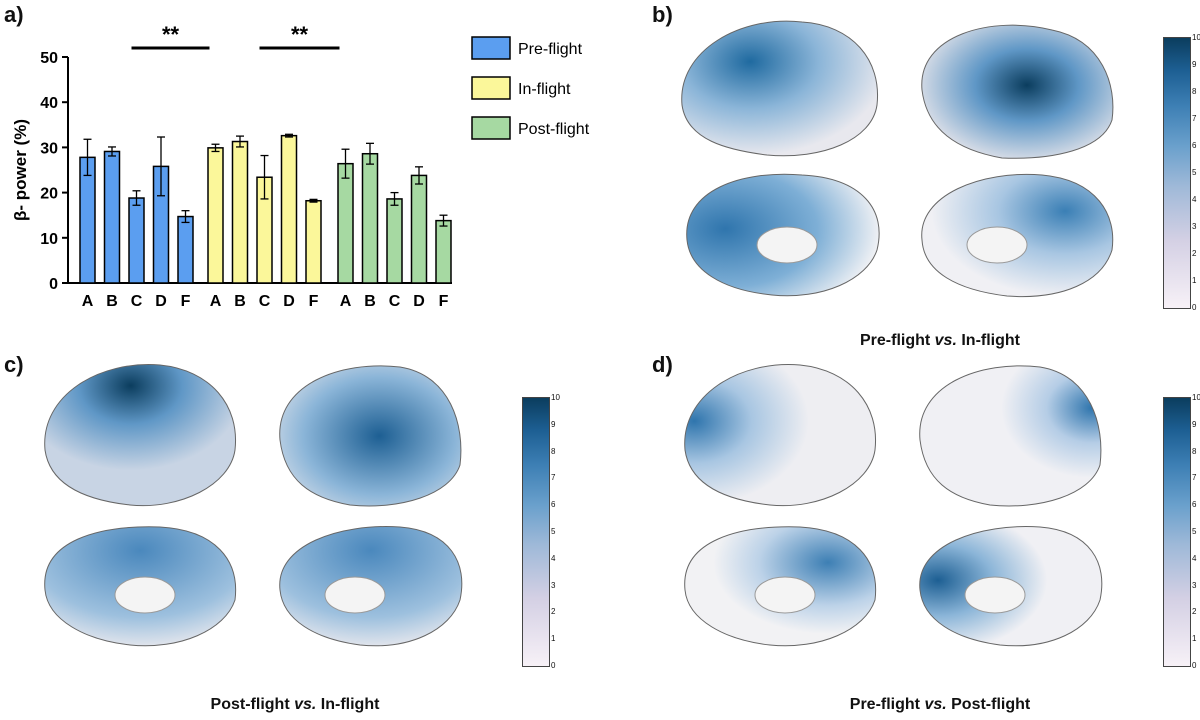 The image size is (1200, 720). I want to click on panel-label-b: b), so click(662, 14).